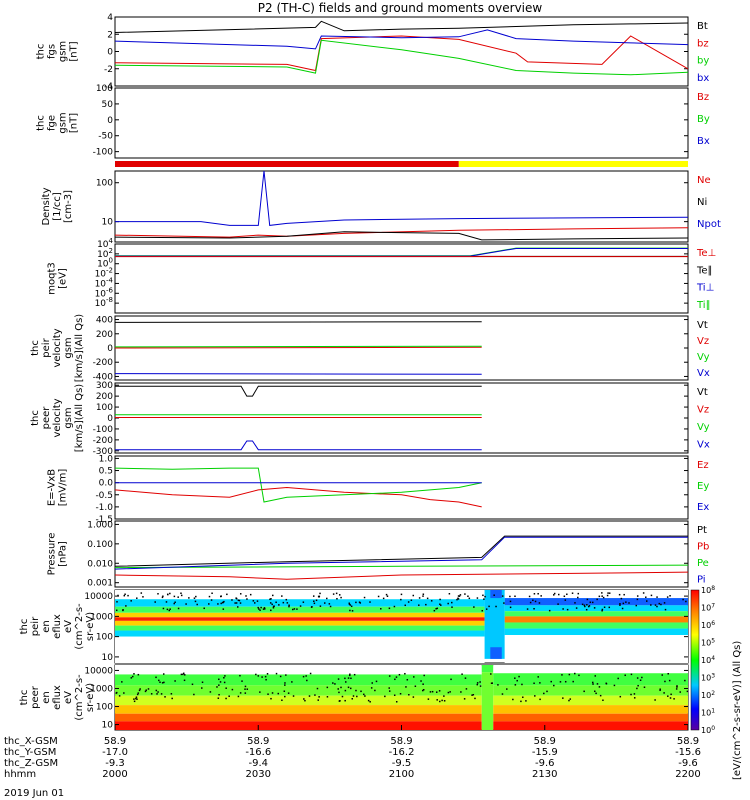 The height and width of the screenshot is (800, 750). What do you see at coordinates (108, 105) in the screenshot?
I see `y-tick-label: 50` at bounding box center [108, 105].